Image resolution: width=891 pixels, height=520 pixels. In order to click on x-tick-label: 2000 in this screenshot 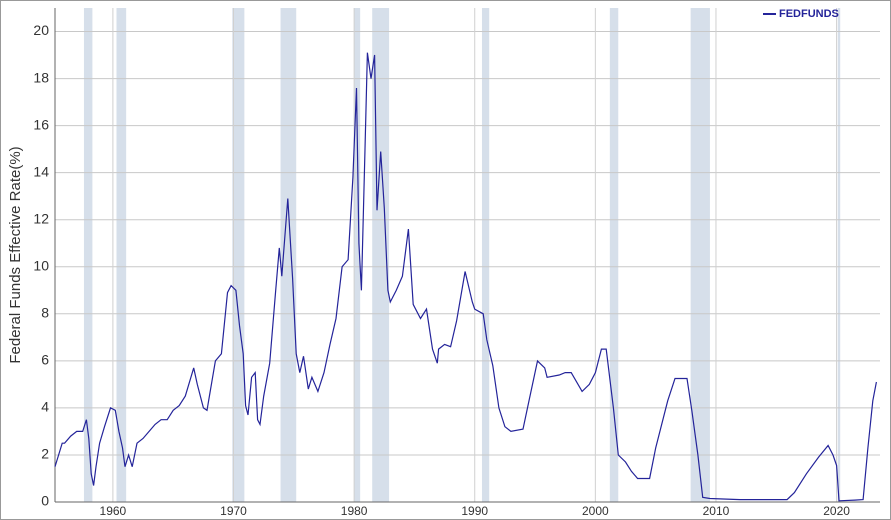, I will do `click(595, 511)`.